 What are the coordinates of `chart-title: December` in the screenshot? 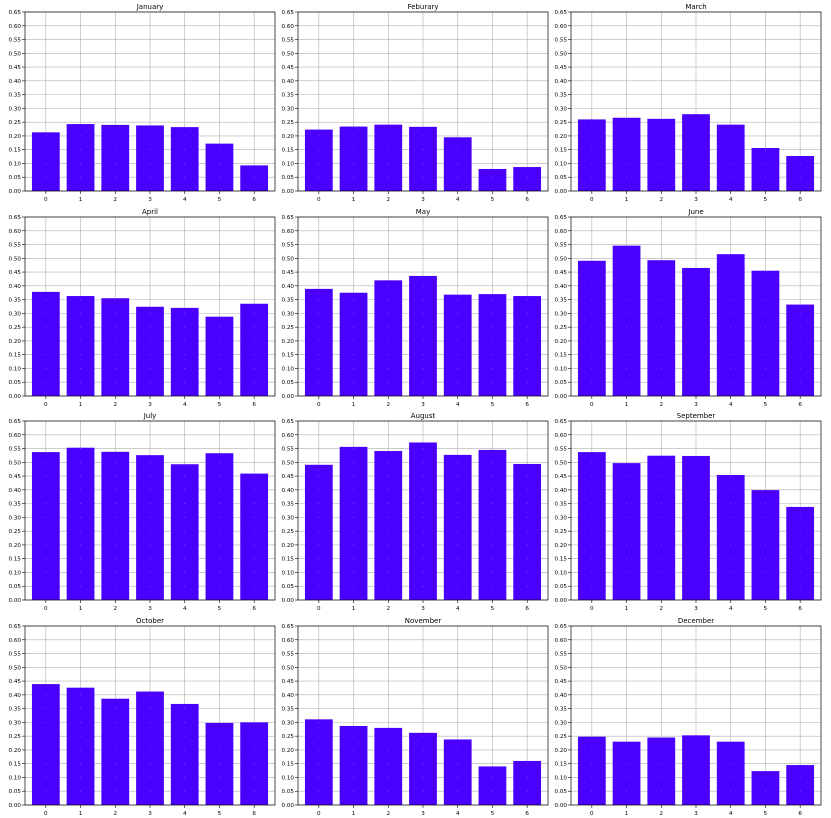 It's located at (696, 621).